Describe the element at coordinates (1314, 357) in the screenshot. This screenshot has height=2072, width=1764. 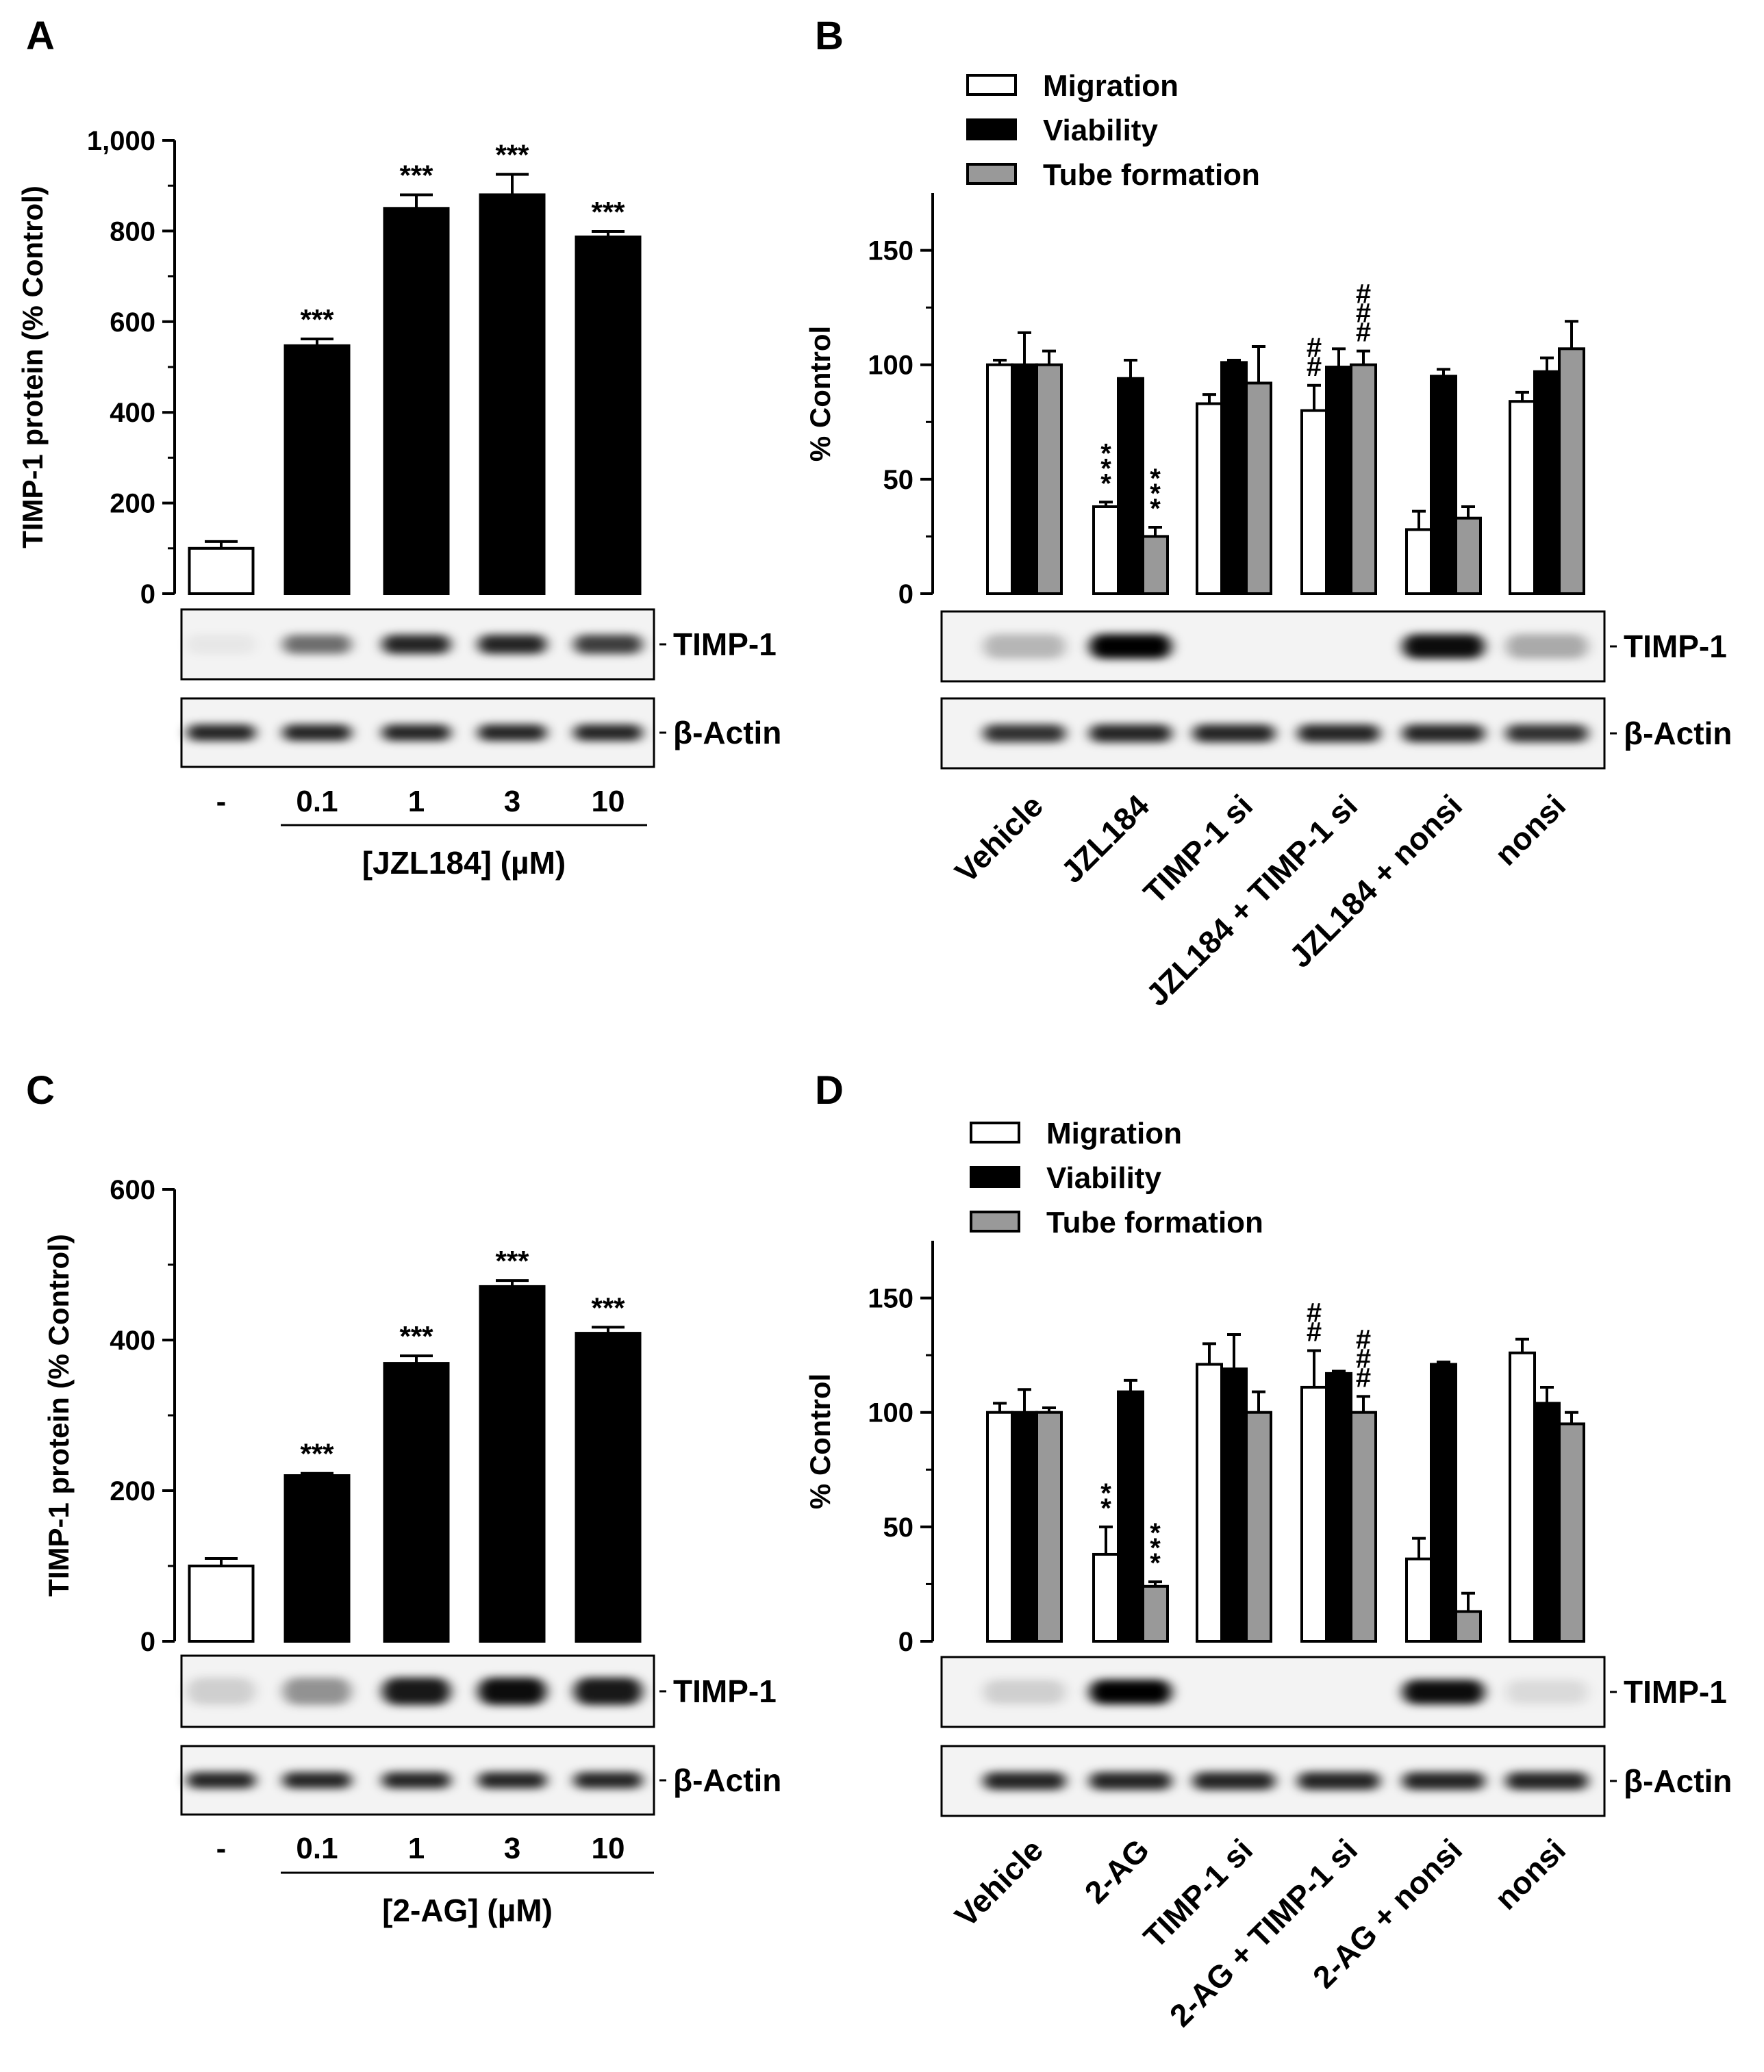
I see `significance-label: # #` at that location.